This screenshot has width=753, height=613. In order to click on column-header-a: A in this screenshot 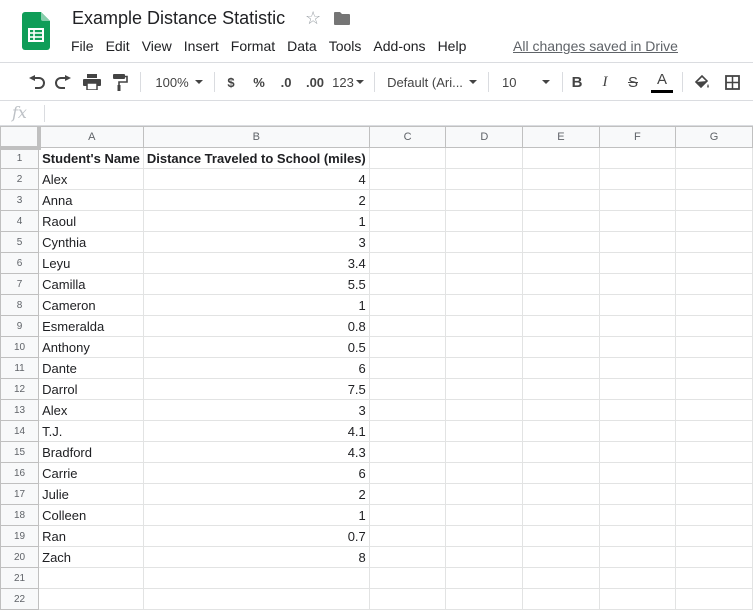, I will do `click(91, 137)`.